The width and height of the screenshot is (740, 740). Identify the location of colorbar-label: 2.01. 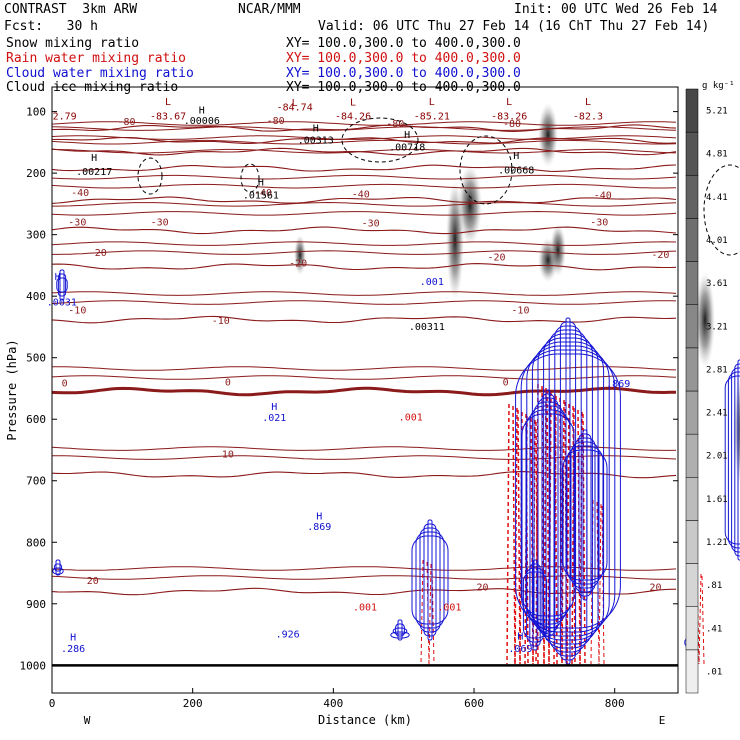
(717, 457).